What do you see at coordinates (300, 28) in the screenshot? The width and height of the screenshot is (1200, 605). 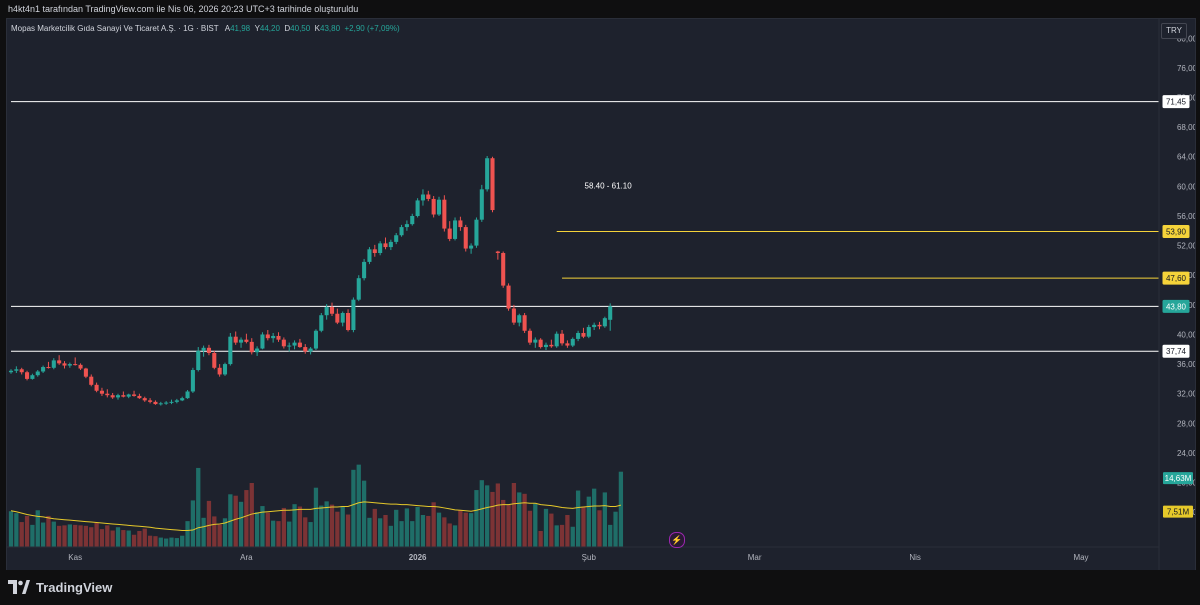 I see `low-value: 40,50` at bounding box center [300, 28].